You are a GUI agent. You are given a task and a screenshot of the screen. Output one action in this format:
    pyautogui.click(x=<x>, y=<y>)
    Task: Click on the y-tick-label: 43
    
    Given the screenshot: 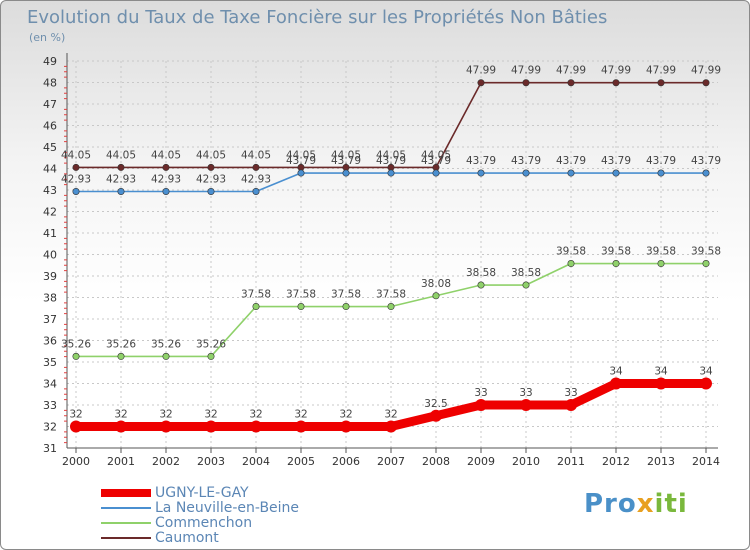 What is the action you would take?
    pyautogui.click(x=50, y=190)
    